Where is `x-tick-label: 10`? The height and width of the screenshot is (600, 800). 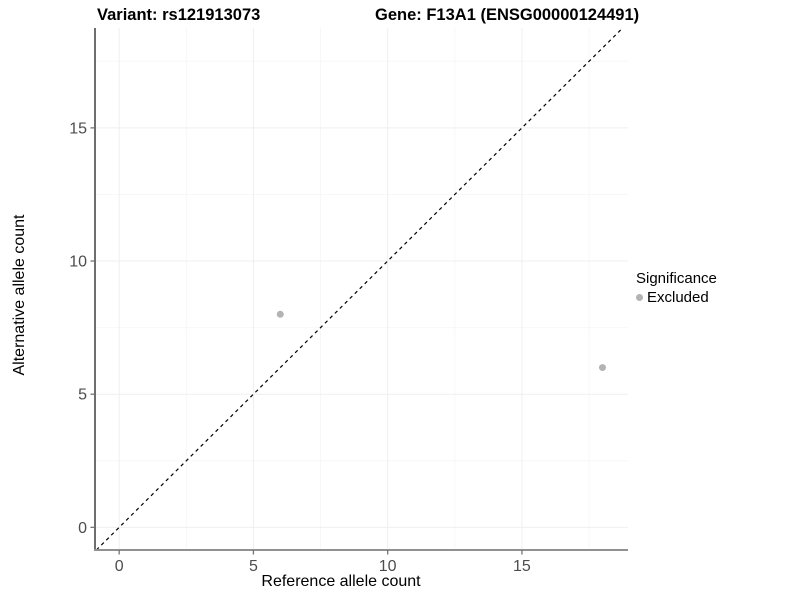 x-tick-label: 10 is located at coordinates (388, 566).